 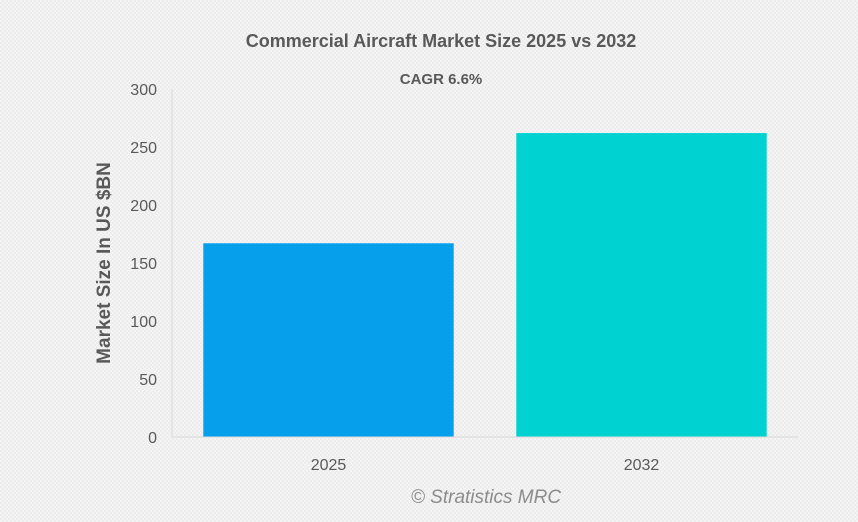 I want to click on y-axis-label: Market Size In US $BN, so click(x=104, y=263).